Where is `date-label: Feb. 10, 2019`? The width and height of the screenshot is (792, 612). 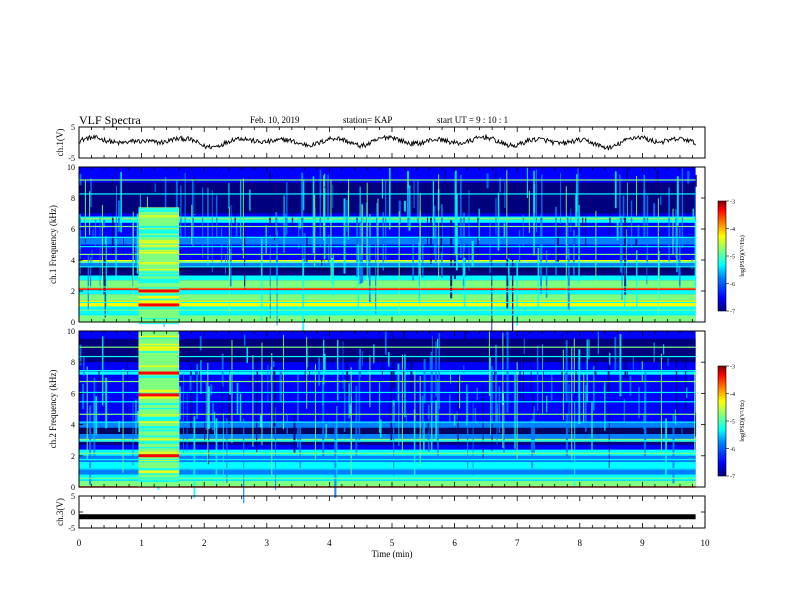
date-label: Feb. 10, 2019 is located at coordinates (275, 120).